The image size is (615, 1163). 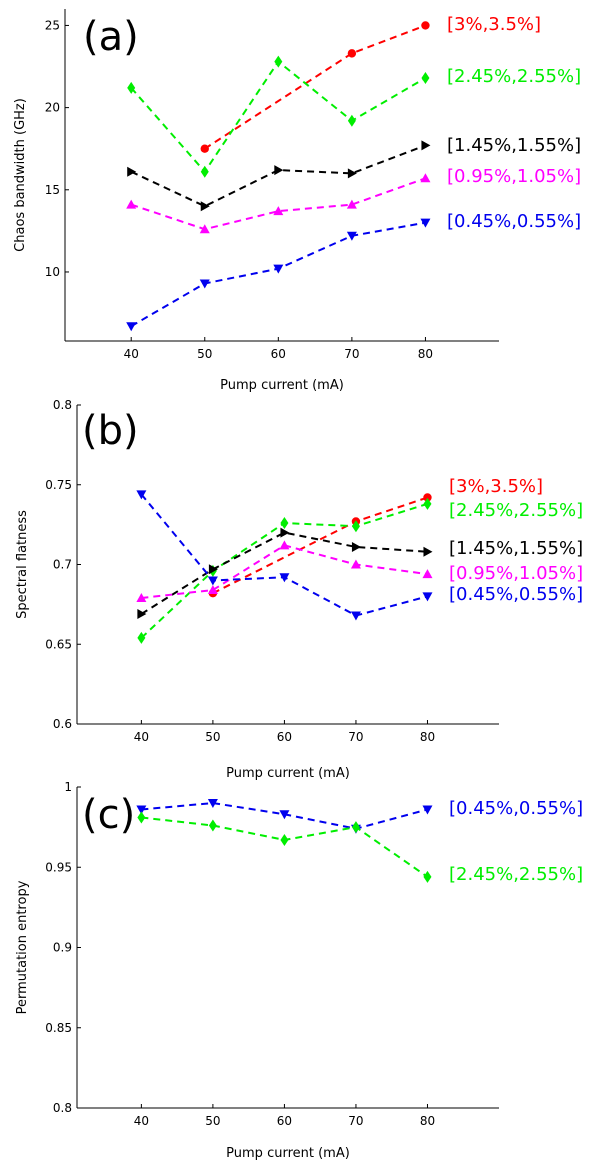 What do you see at coordinates (58, 867) in the screenshot?
I see `y-tick-label: 0.95` at bounding box center [58, 867].